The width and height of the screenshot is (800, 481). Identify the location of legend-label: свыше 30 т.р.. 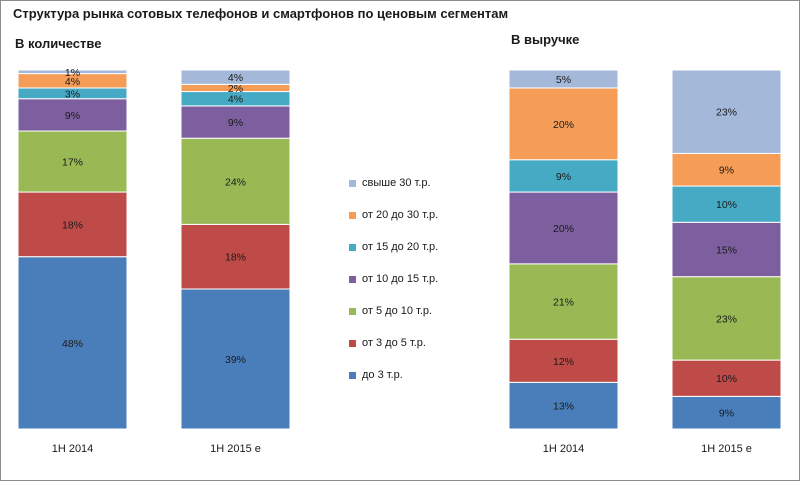
(396, 183).